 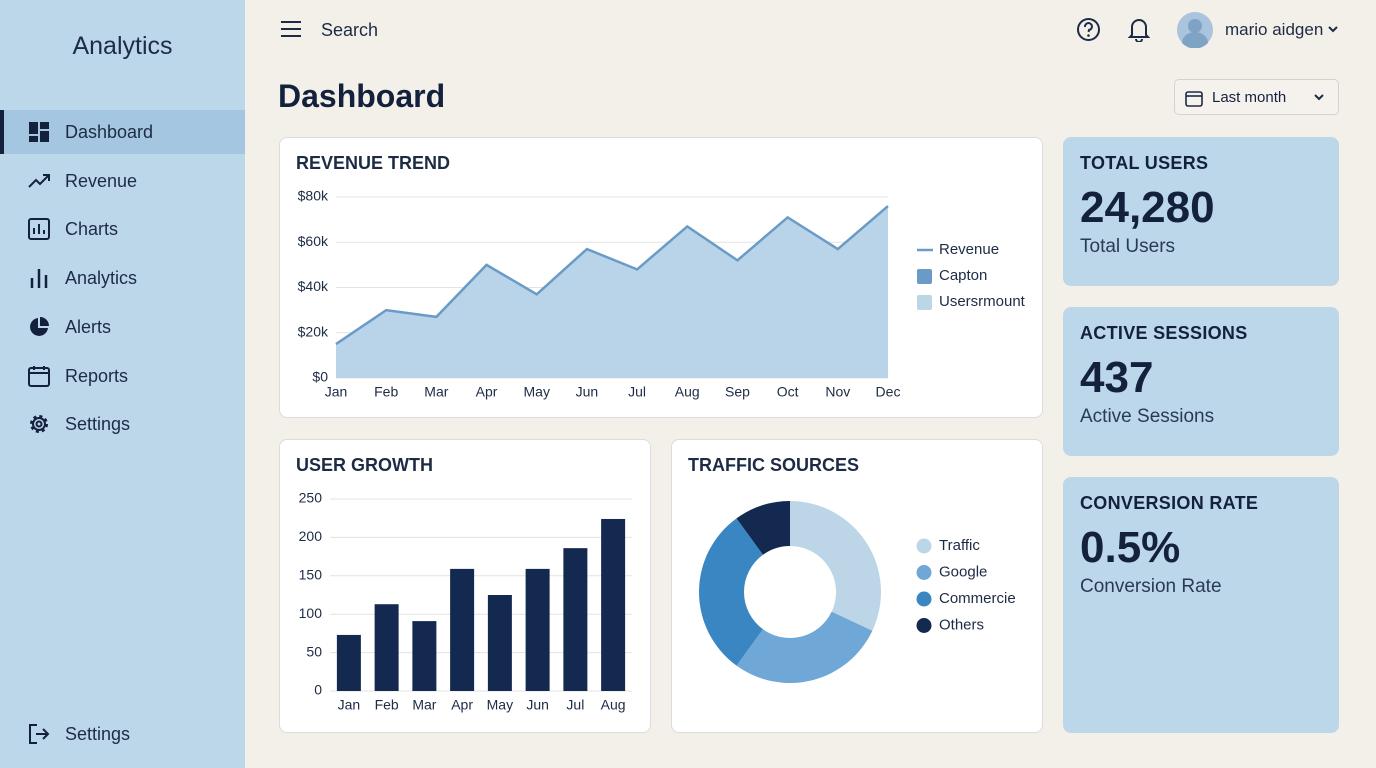 I want to click on nav-item: Alerts, so click(x=122, y=327).